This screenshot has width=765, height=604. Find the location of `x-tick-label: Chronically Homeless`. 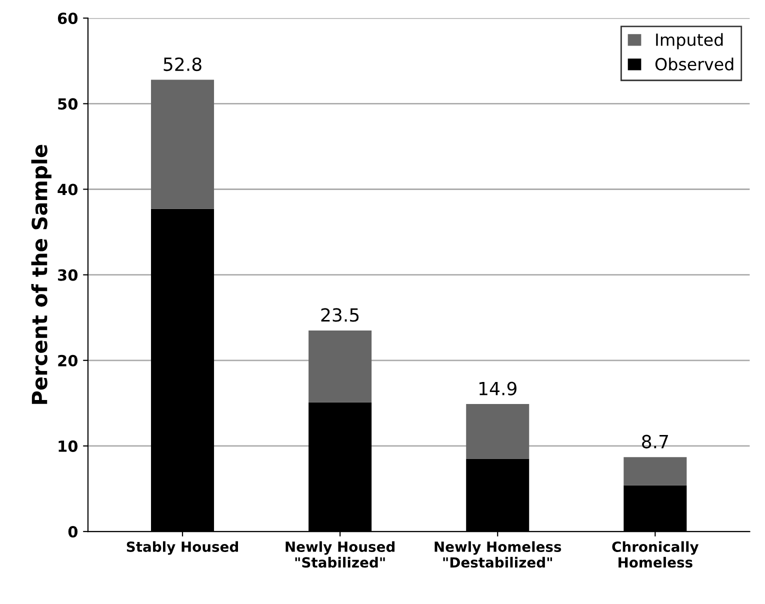

x-tick-label: Chronically Homeless is located at coordinates (655, 554).